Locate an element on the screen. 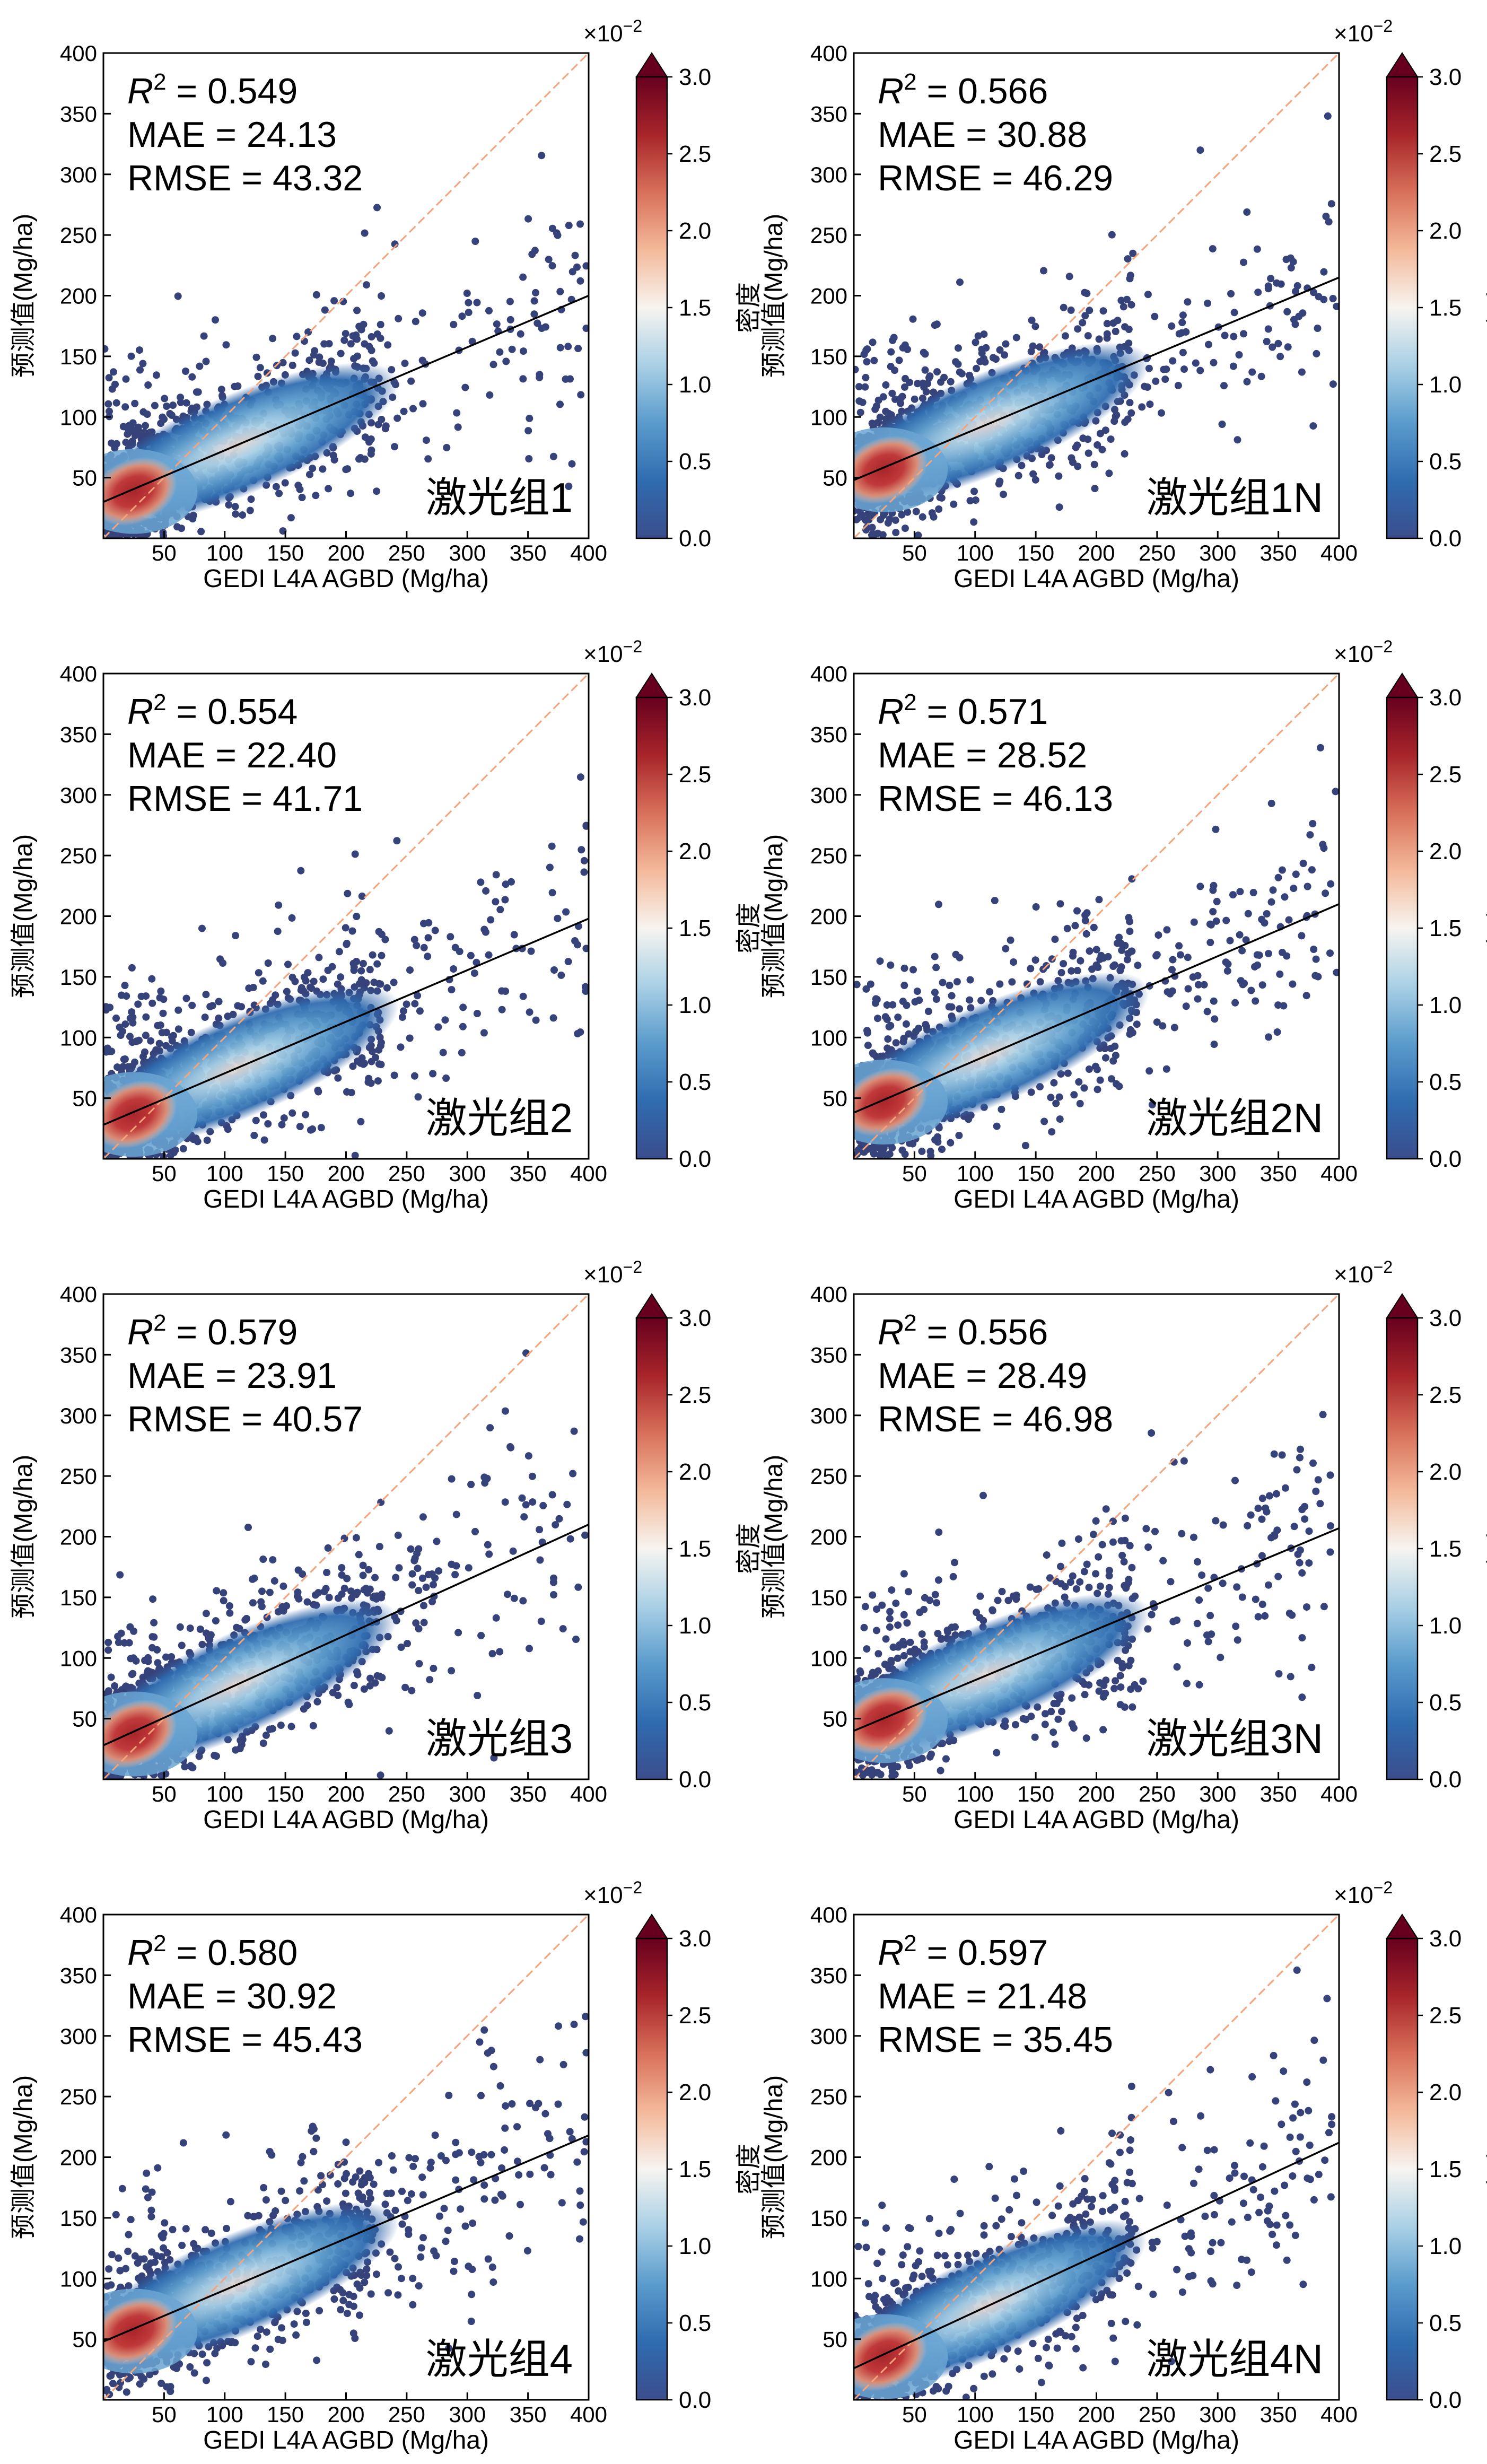  colorbar-extend-arrow is located at coordinates (1402, 64).